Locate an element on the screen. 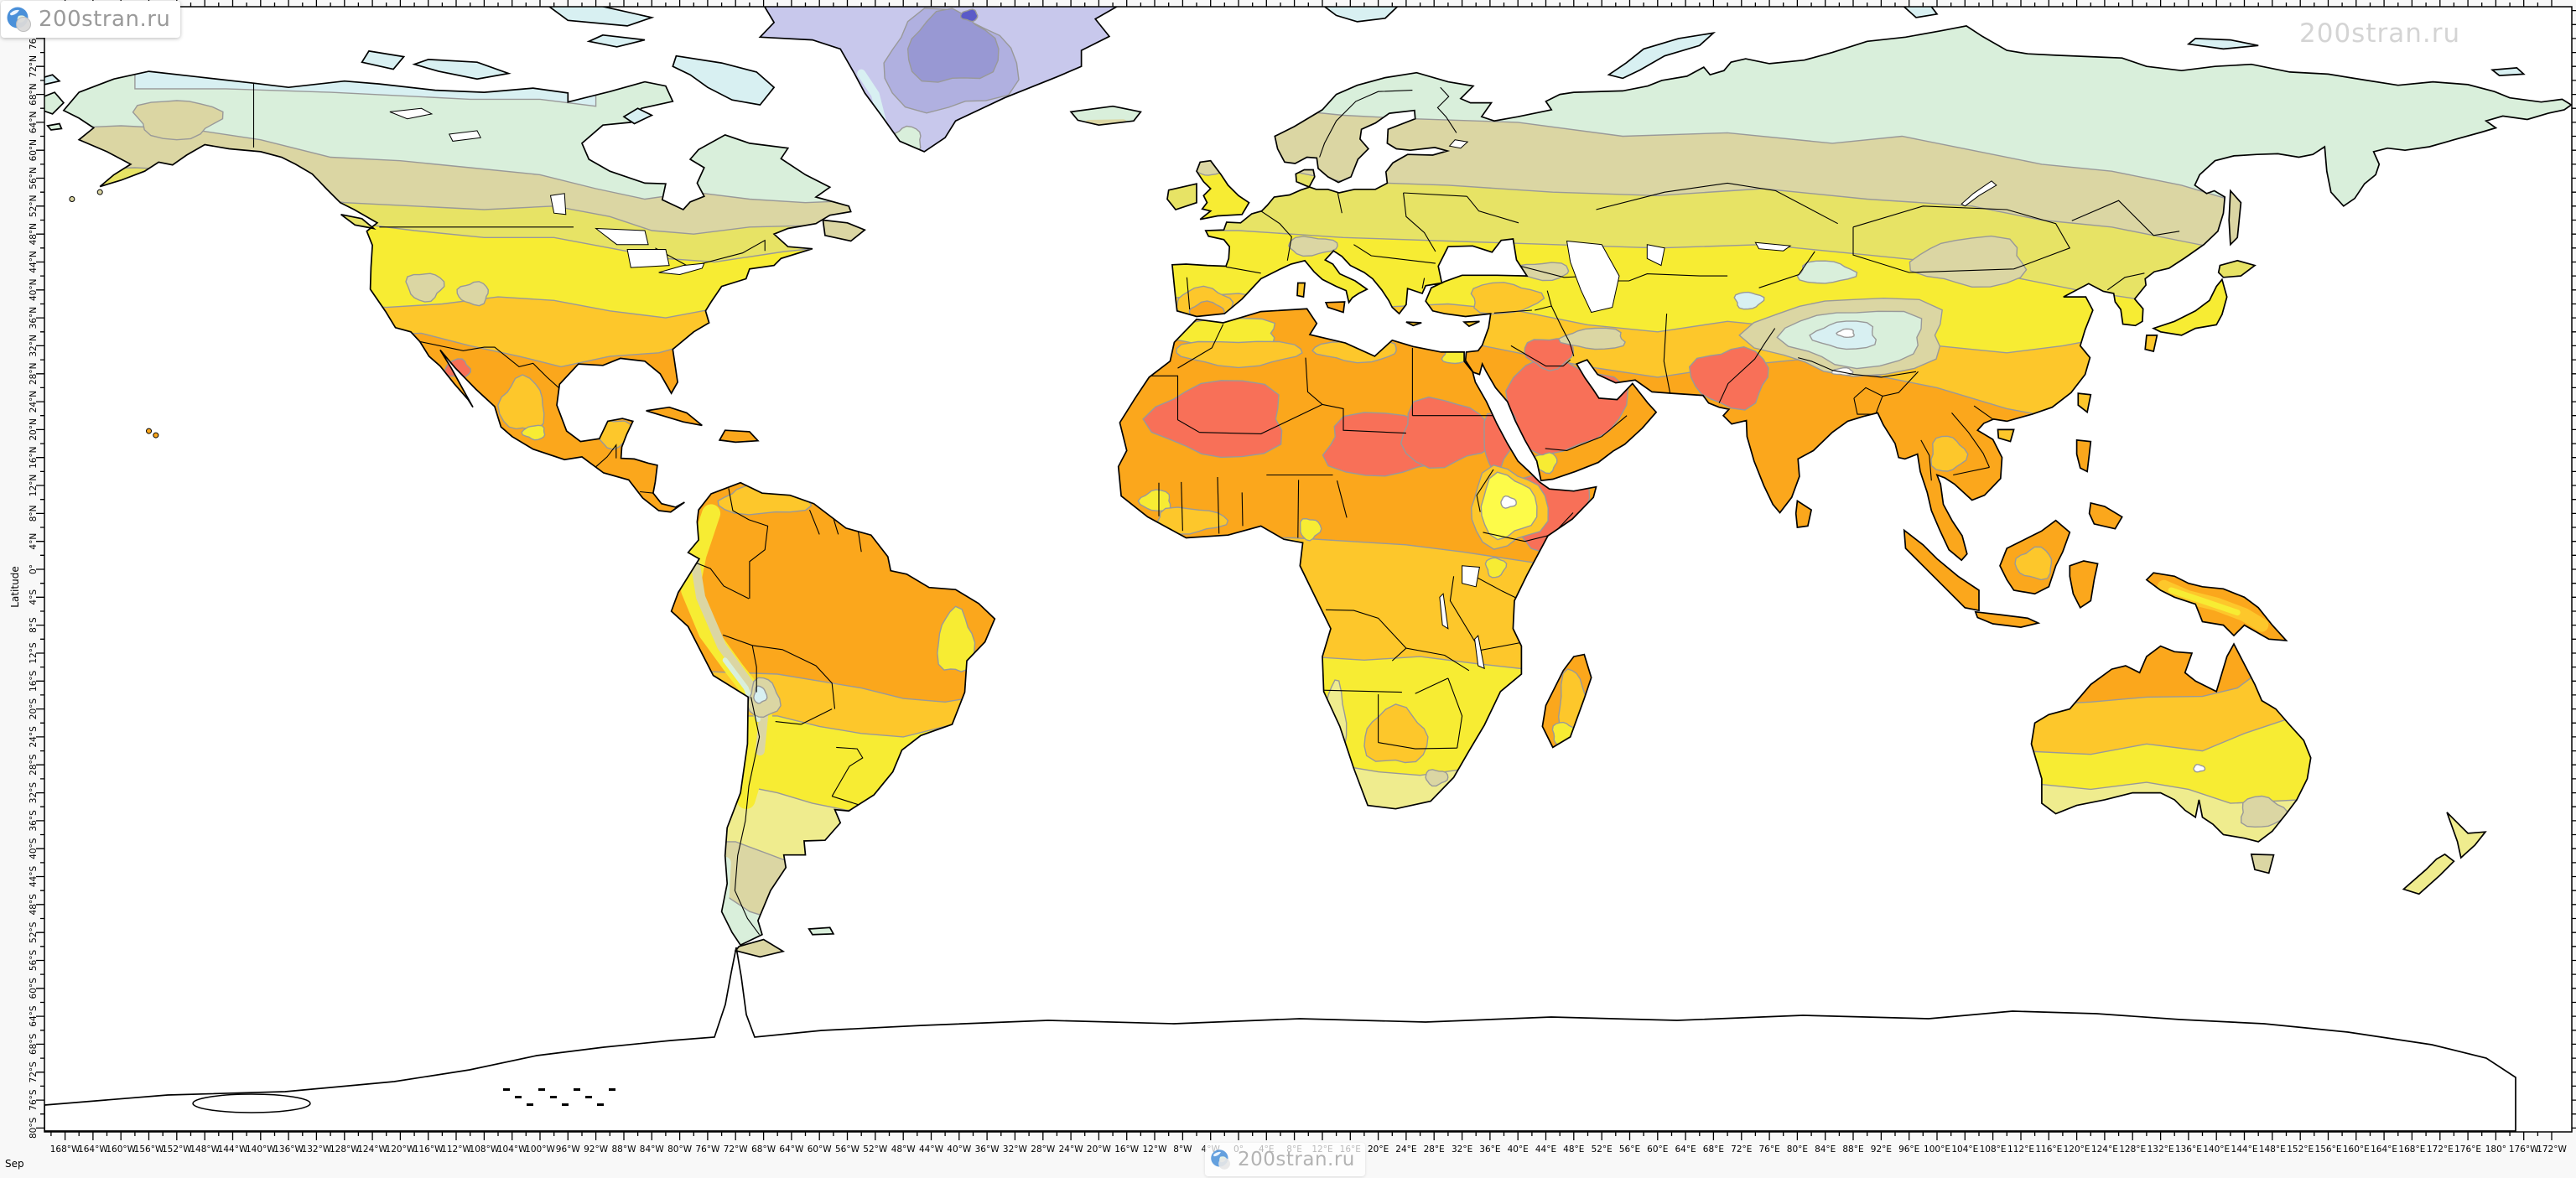 The height and width of the screenshot is (1178, 2576). lat-tick-label: 36°N is located at coordinates (34, 318).